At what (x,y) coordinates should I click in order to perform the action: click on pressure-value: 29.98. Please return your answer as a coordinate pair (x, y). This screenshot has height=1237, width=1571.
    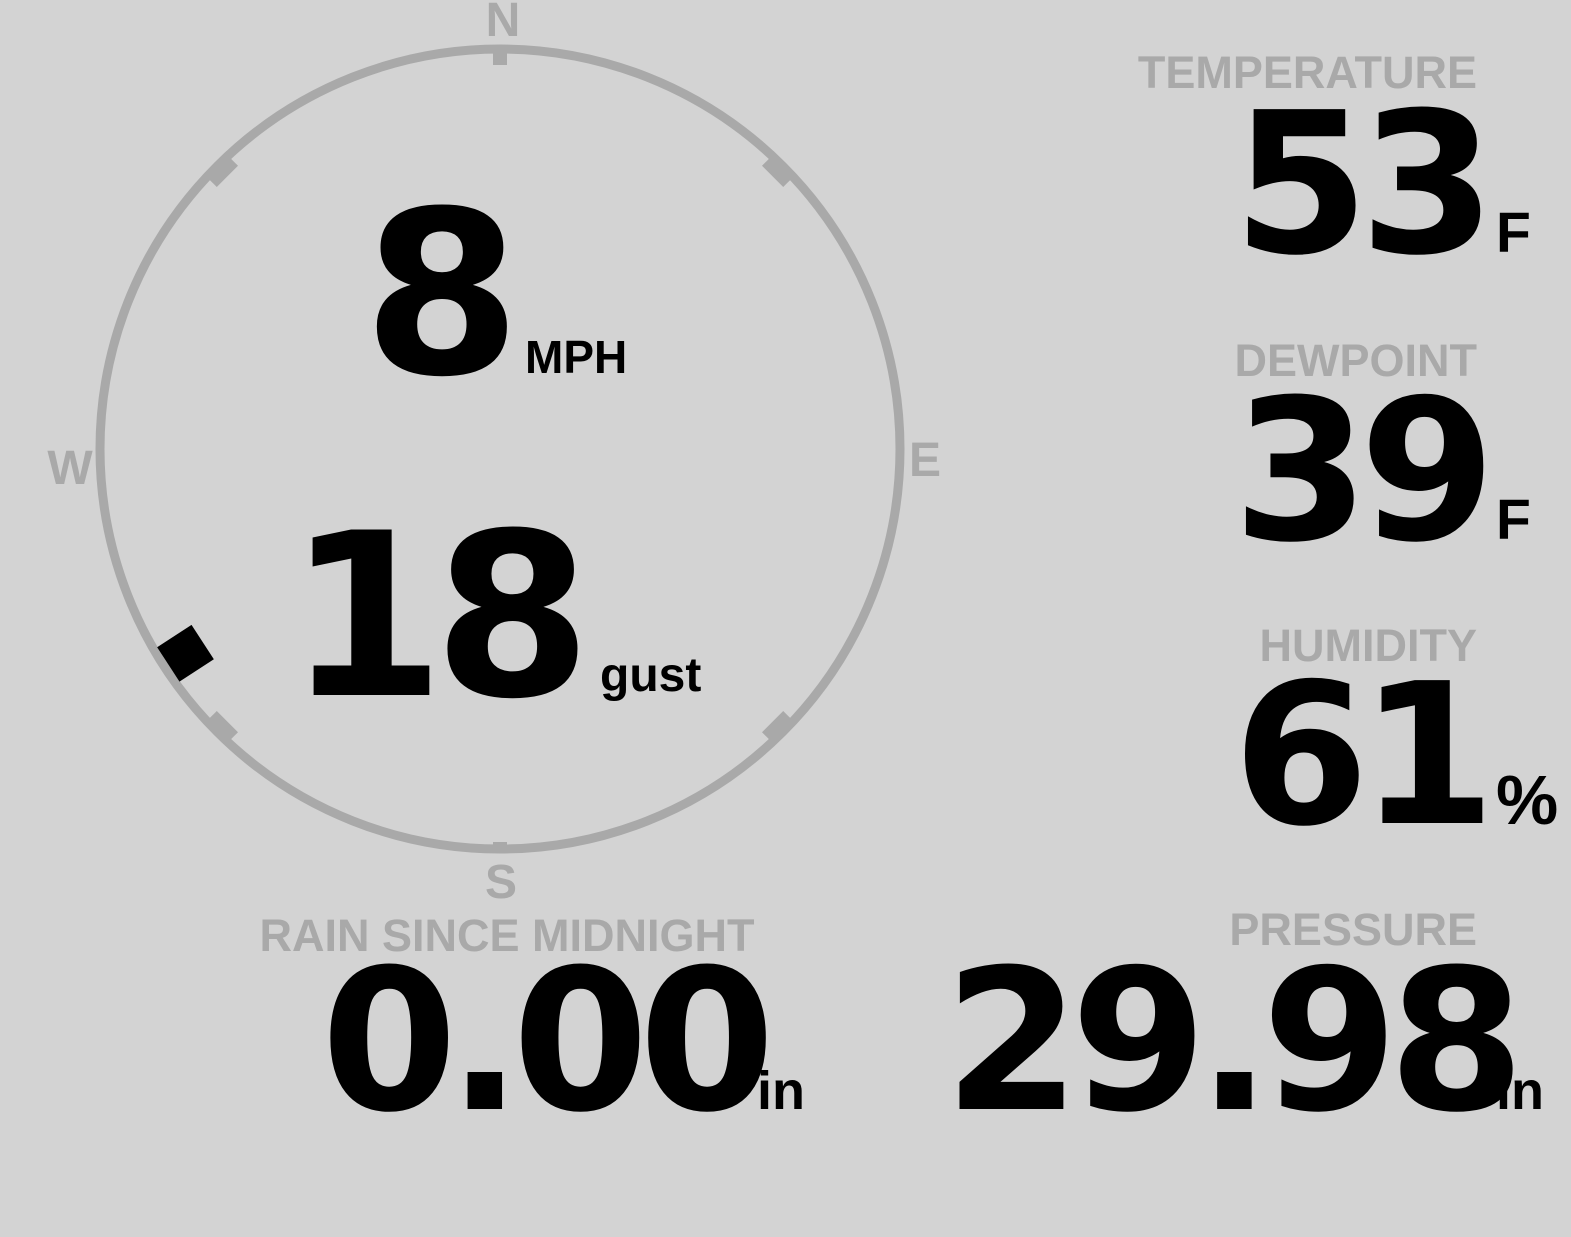
    Looking at the image, I should click on (1234, 1042).